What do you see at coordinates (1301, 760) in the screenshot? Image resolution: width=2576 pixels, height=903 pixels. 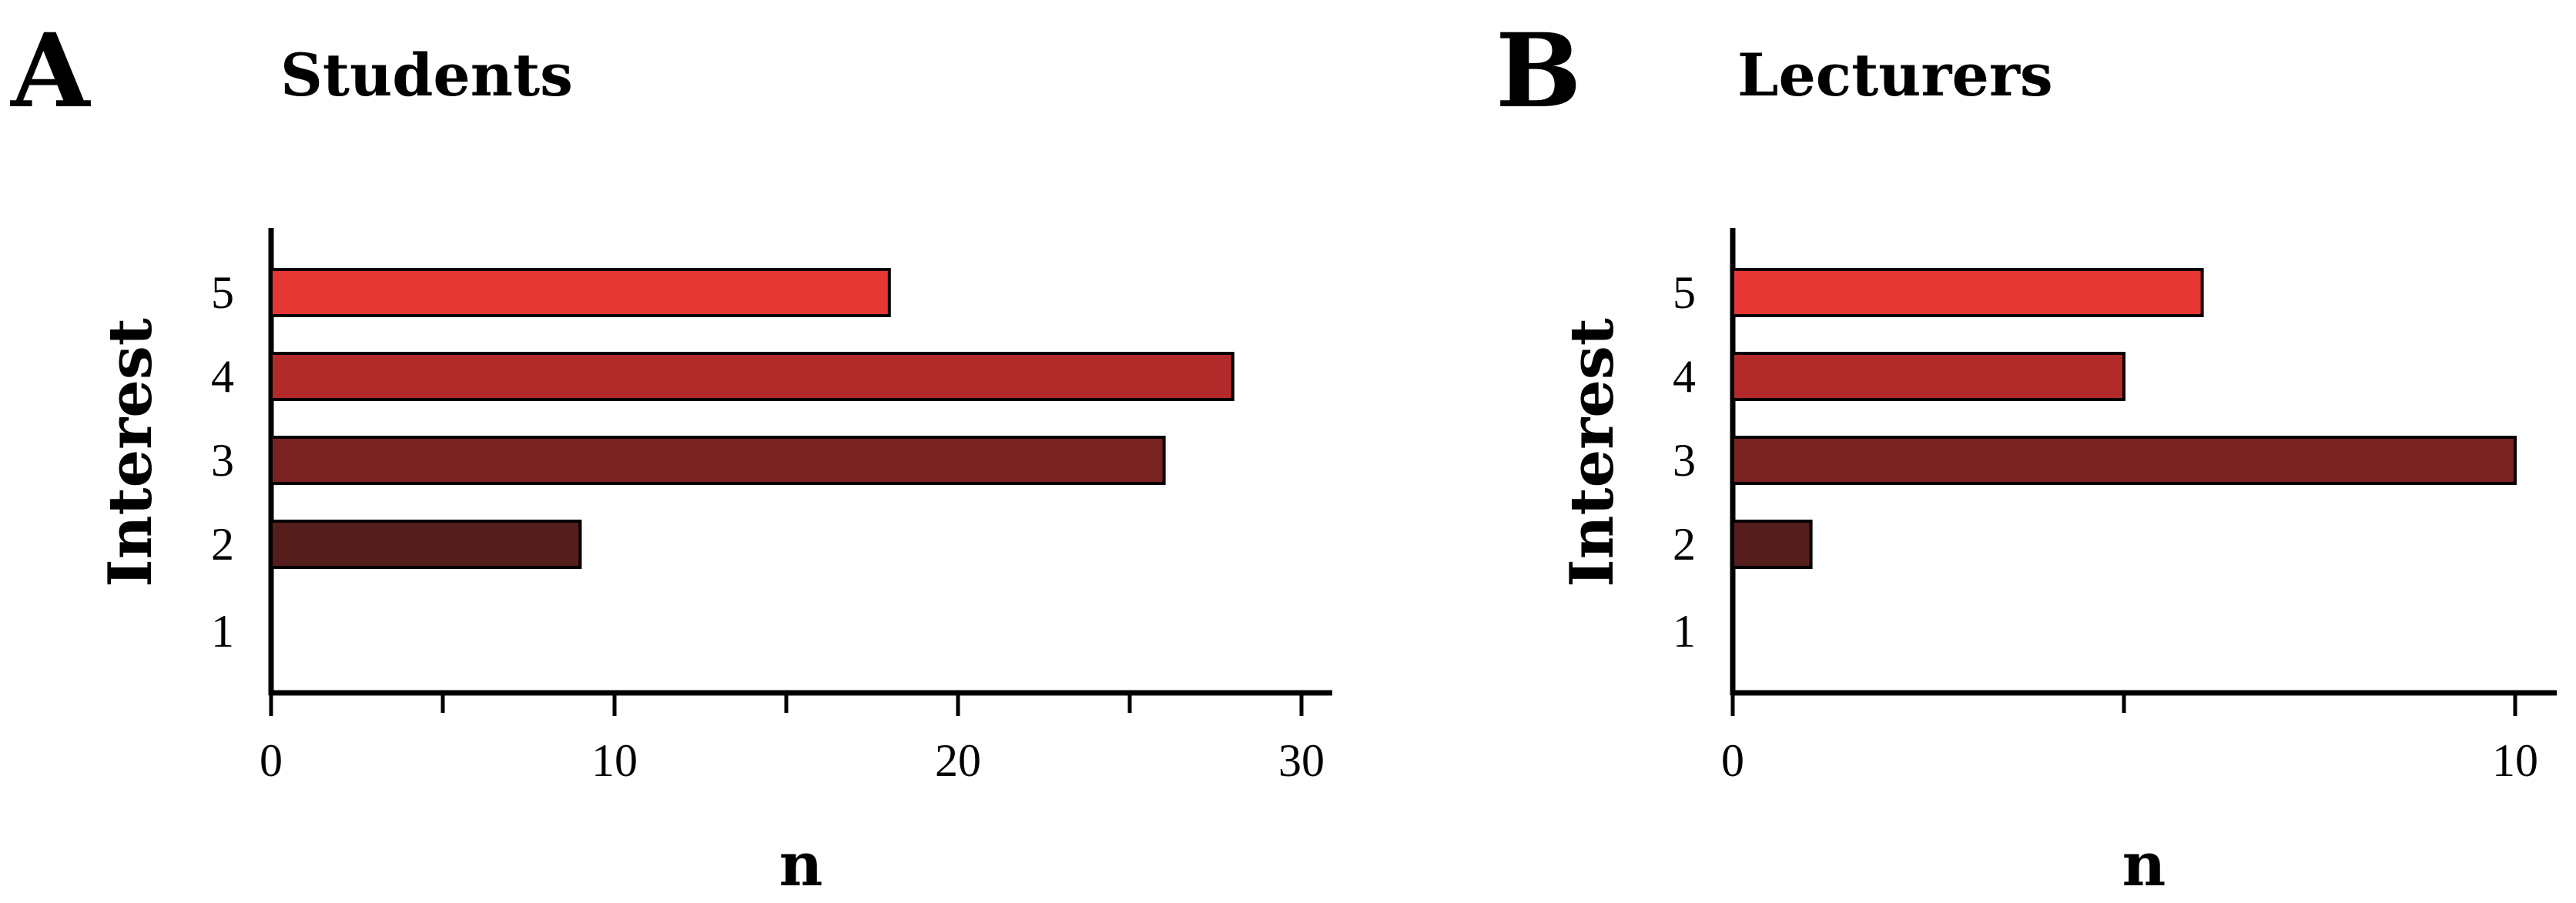 I see `x-tick-label-30: 30` at bounding box center [1301, 760].